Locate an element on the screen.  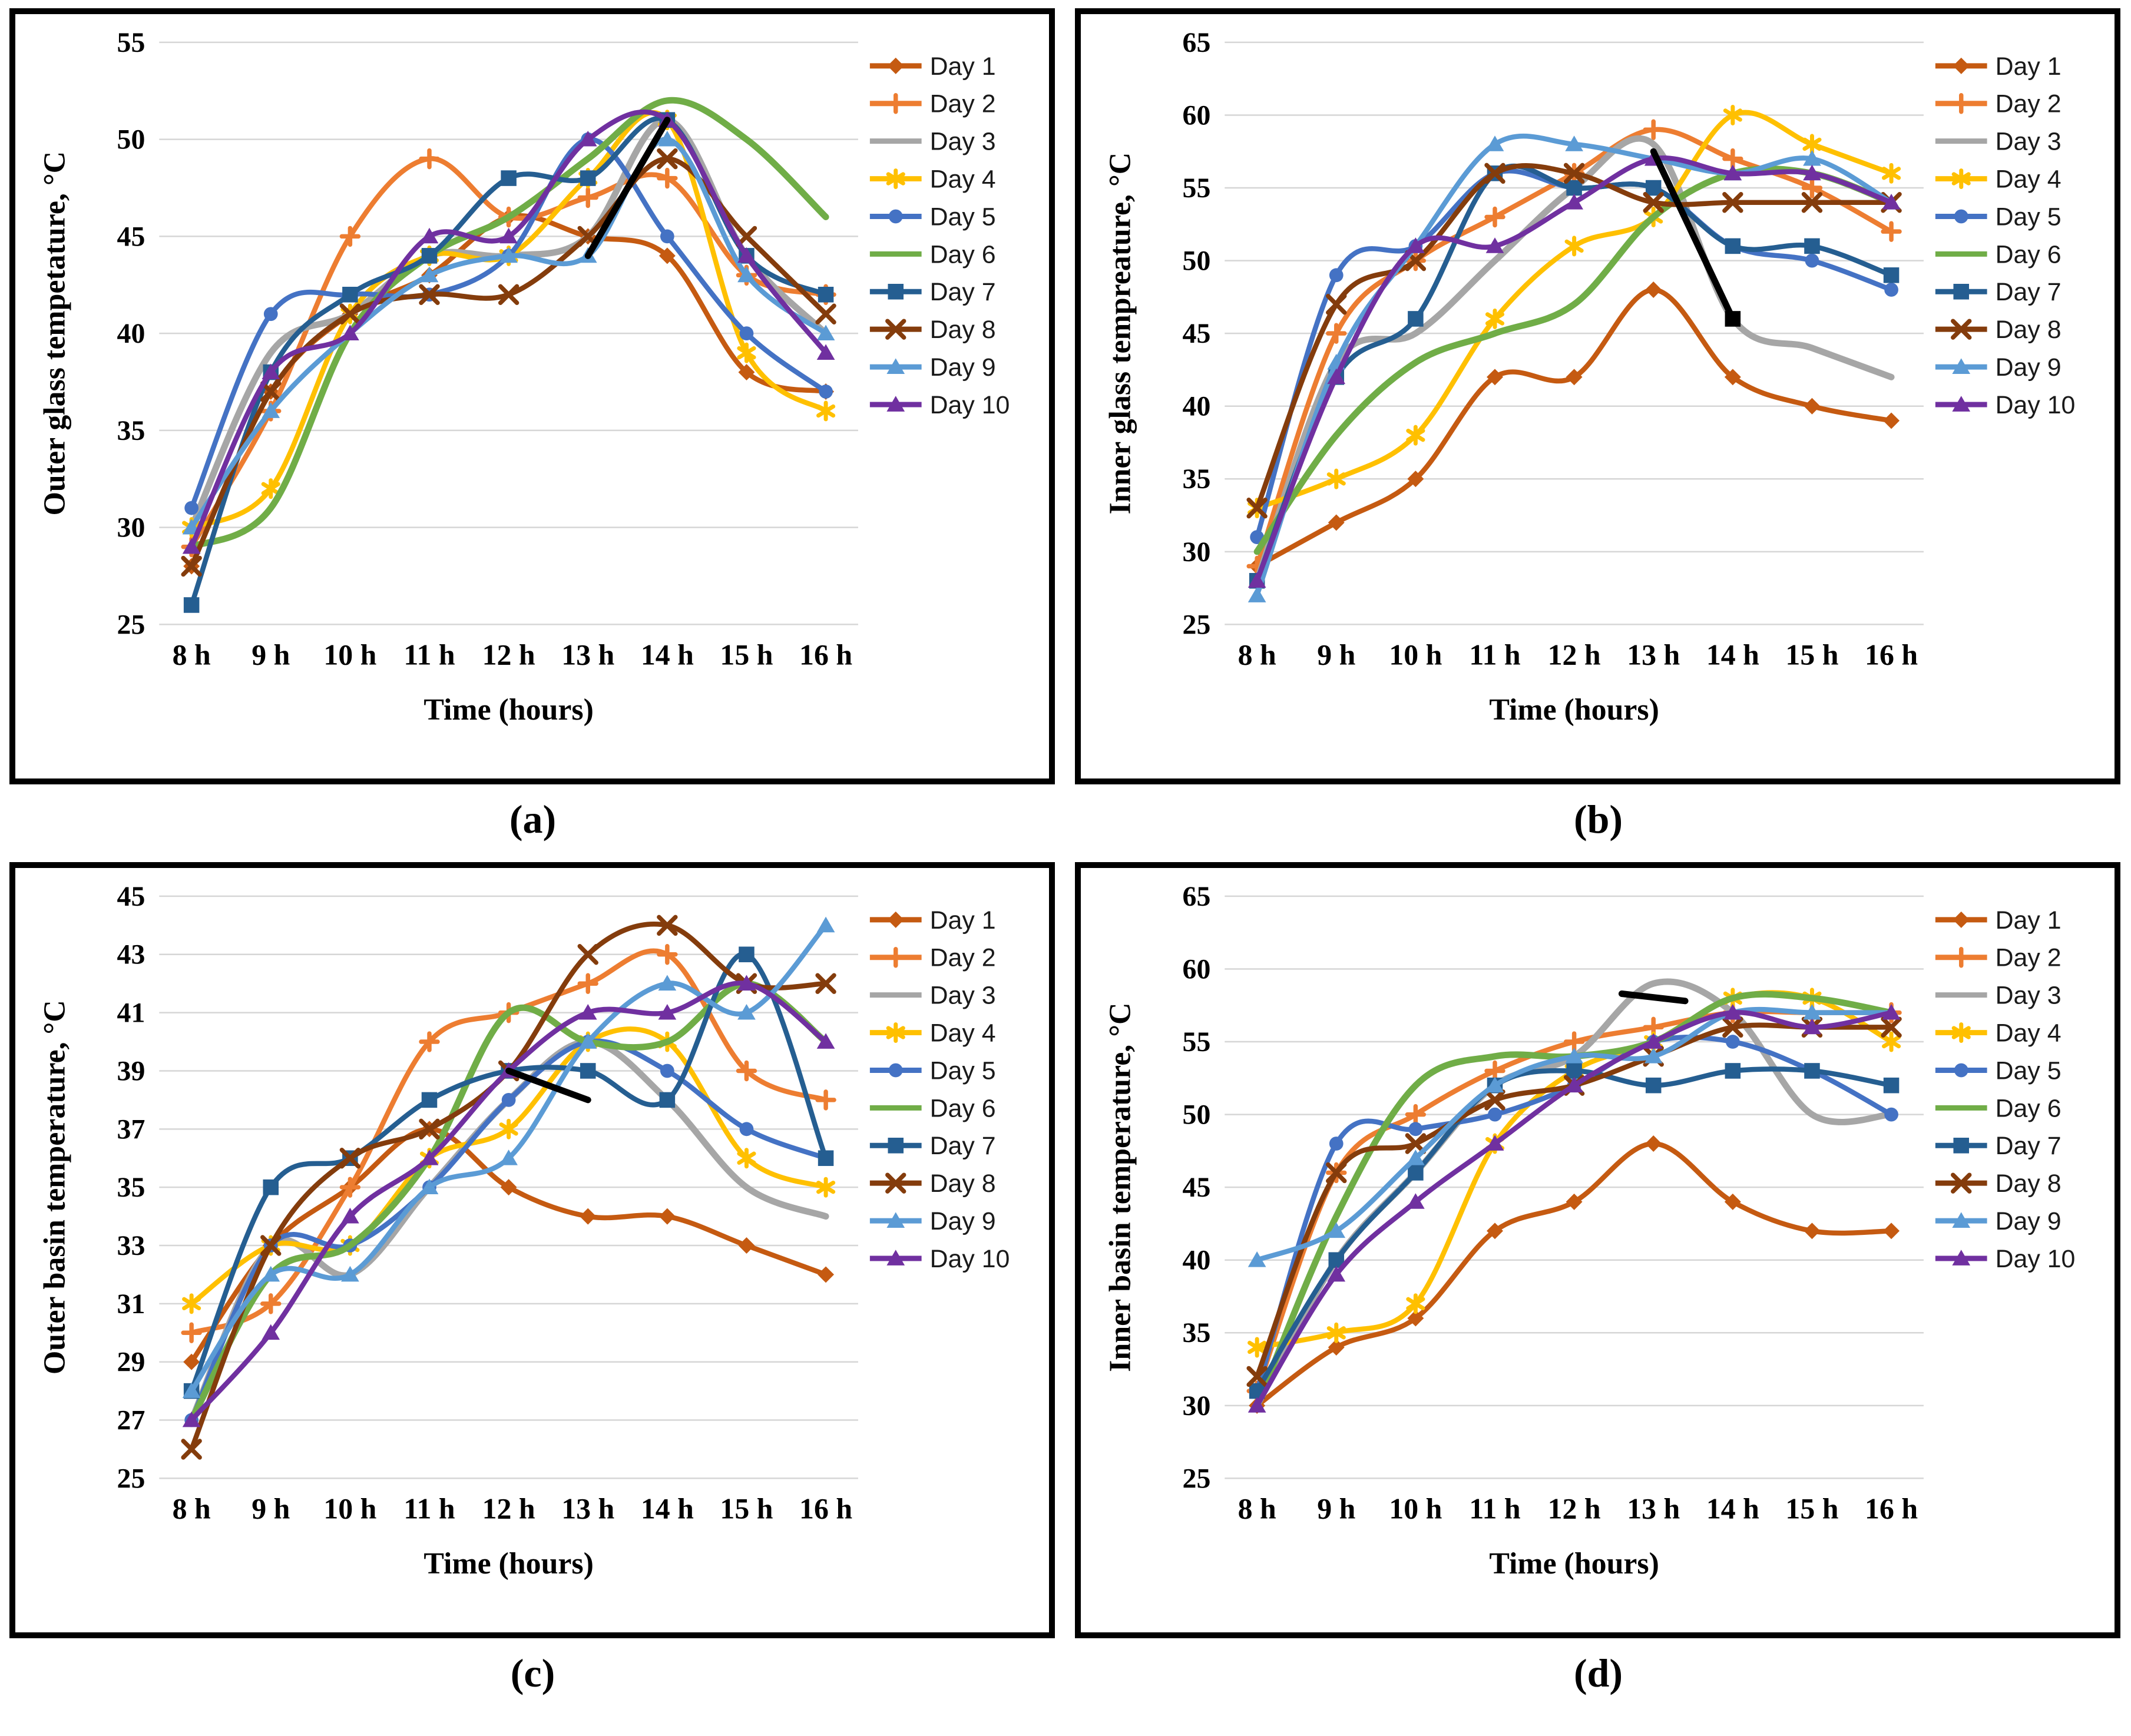
series-group is located at coordinates (508, 1187).